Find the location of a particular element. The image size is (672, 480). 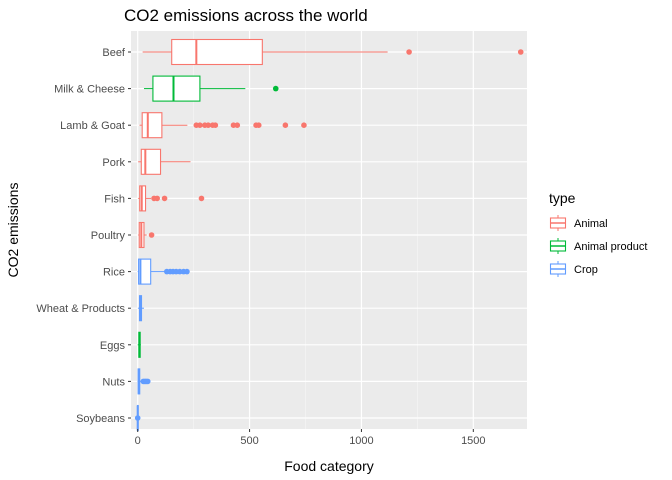

boxplot-soybeans is located at coordinates (137, 418).